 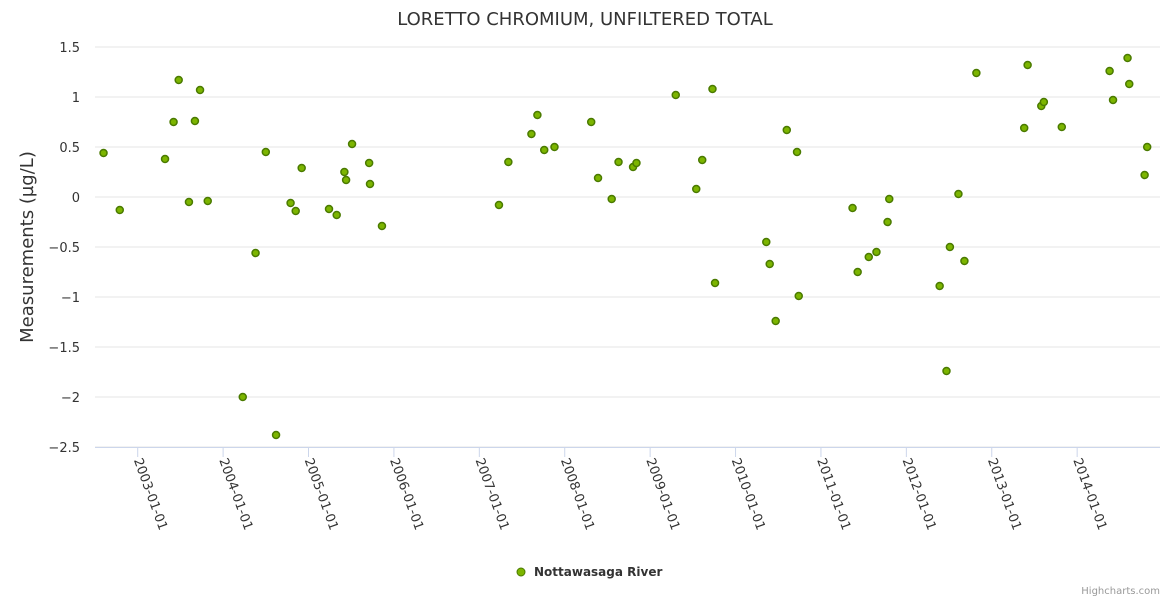 What do you see at coordinates (27, 247) in the screenshot?
I see `y-axis-label: Measurements (µg/L)` at bounding box center [27, 247].